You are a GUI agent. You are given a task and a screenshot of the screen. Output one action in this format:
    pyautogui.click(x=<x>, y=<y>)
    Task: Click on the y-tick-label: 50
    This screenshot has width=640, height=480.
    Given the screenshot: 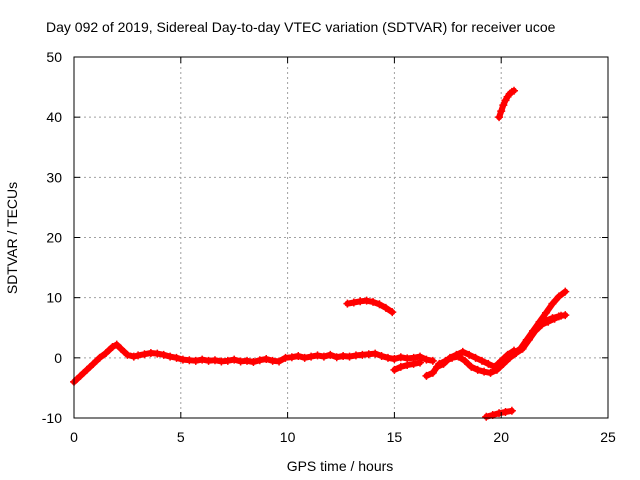 What is the action you would take?
    pyautogui.click(x=54, y=57)
    